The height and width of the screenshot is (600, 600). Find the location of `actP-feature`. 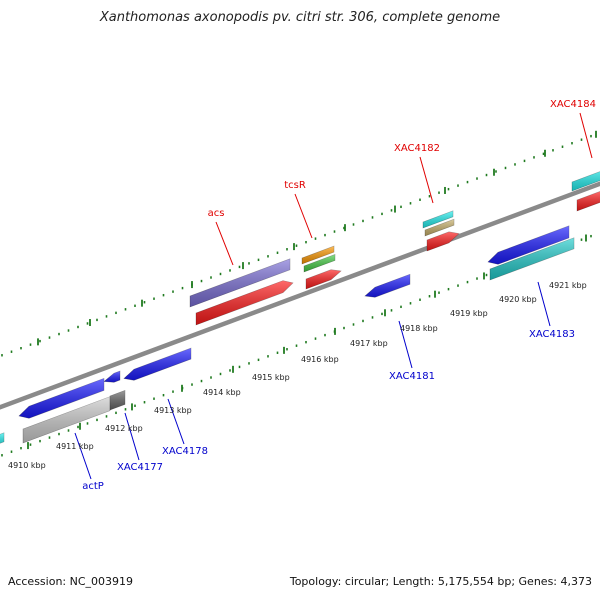

actP-feature is located at coordinates (61, 398).